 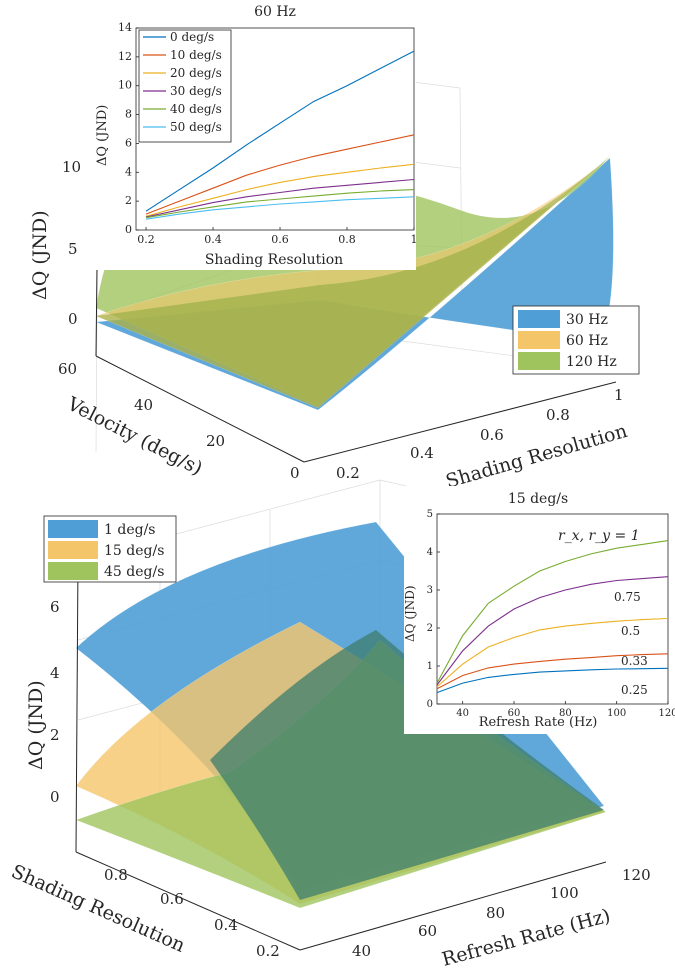 I want to click on bottom-legend-label-15degs: 15 deg/s, so click(x=134, y=551).